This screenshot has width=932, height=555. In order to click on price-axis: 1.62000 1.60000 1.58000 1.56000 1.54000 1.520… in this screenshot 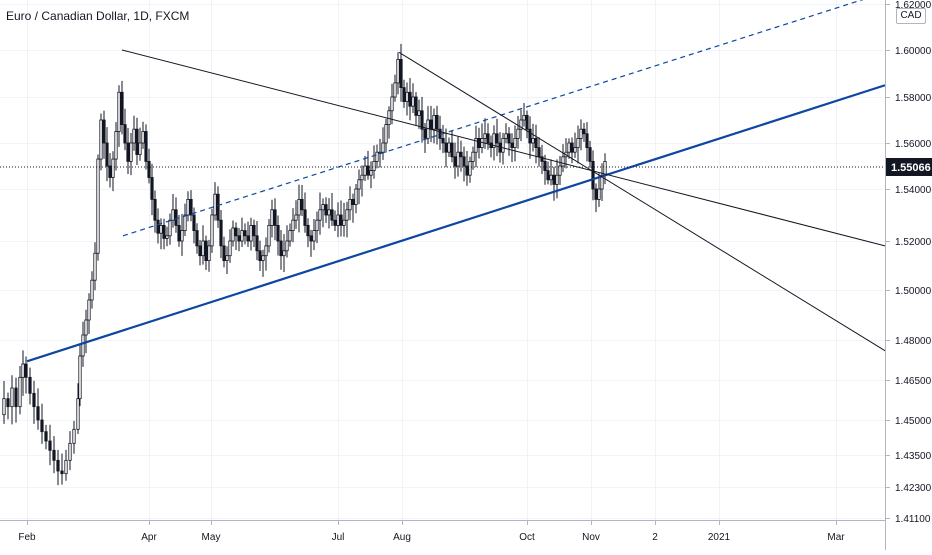, I will do `click(908, 262)`.